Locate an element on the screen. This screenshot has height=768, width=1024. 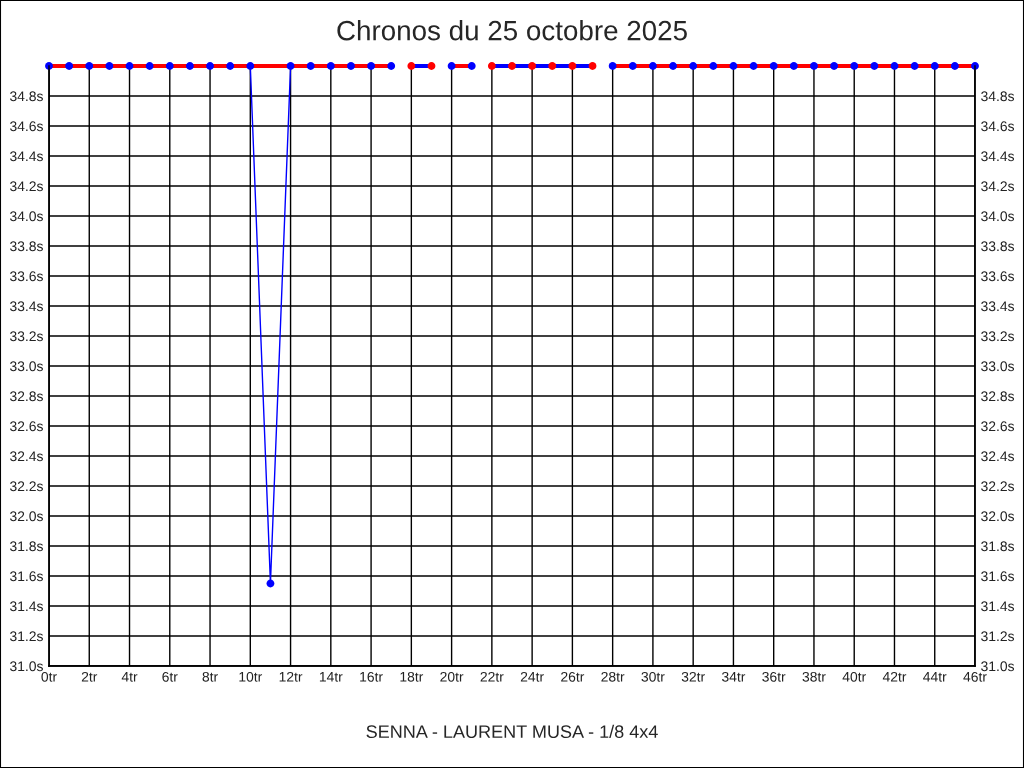
y-tick-label: 34.8s is located at coordinates (26, 96).